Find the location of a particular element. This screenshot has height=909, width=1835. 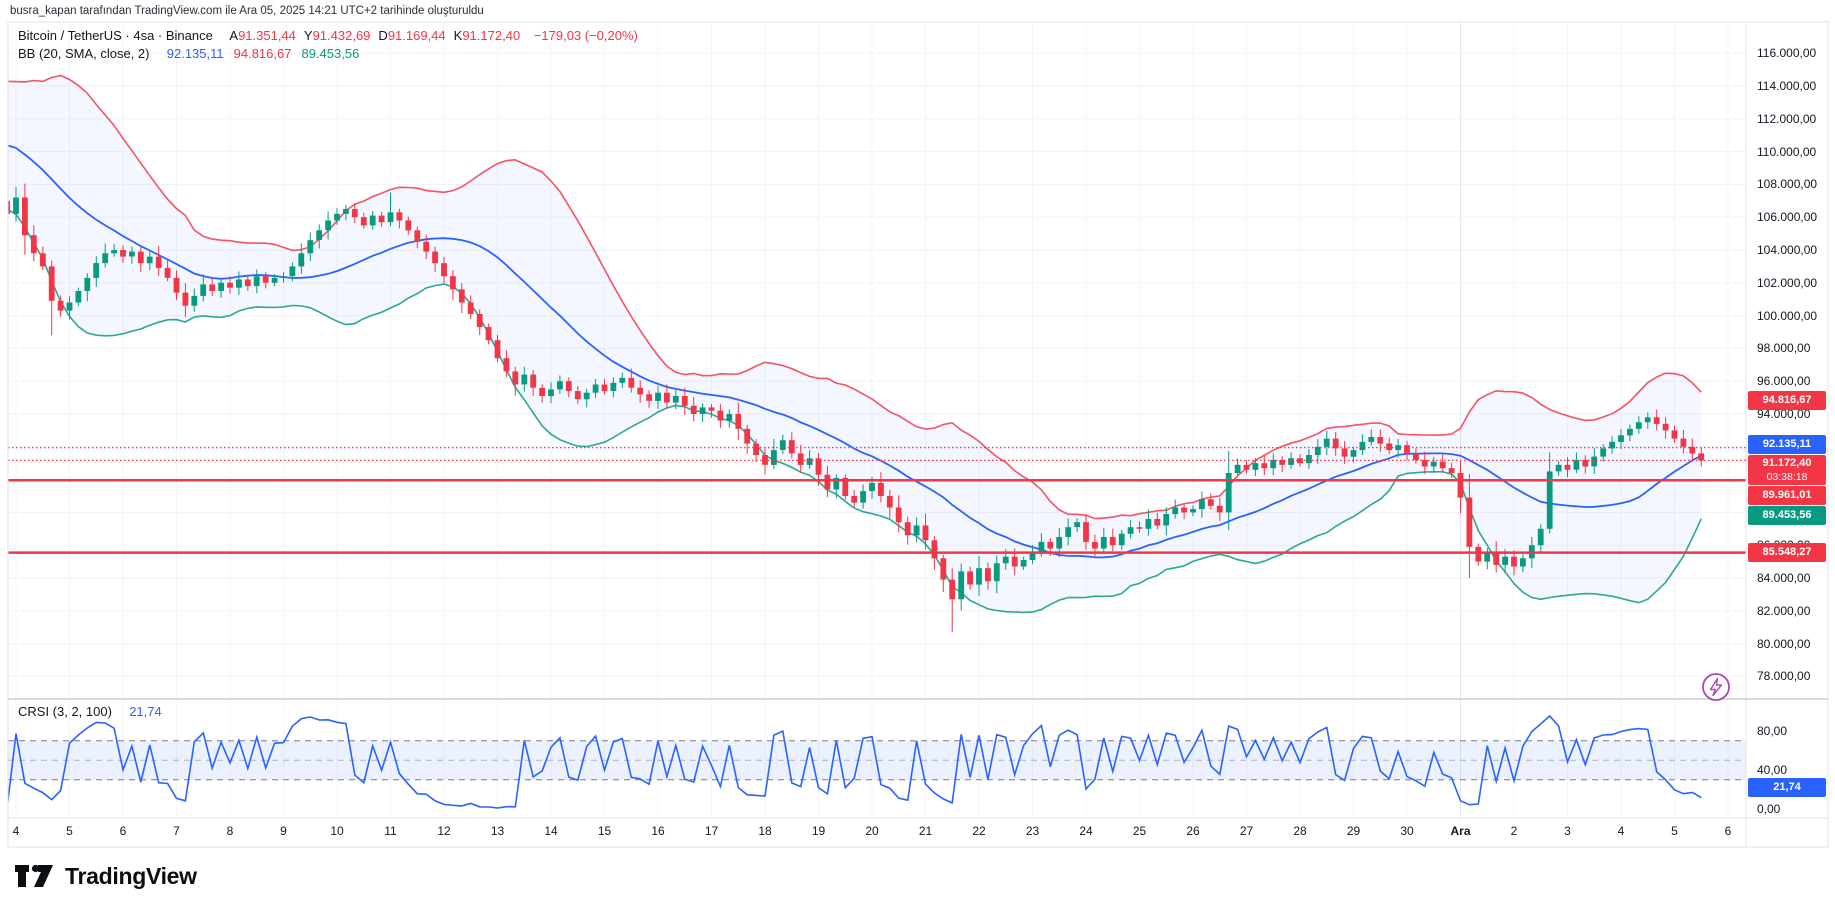

change-value: −179,03 (−0,20%) is located at coordinates (585, 35).